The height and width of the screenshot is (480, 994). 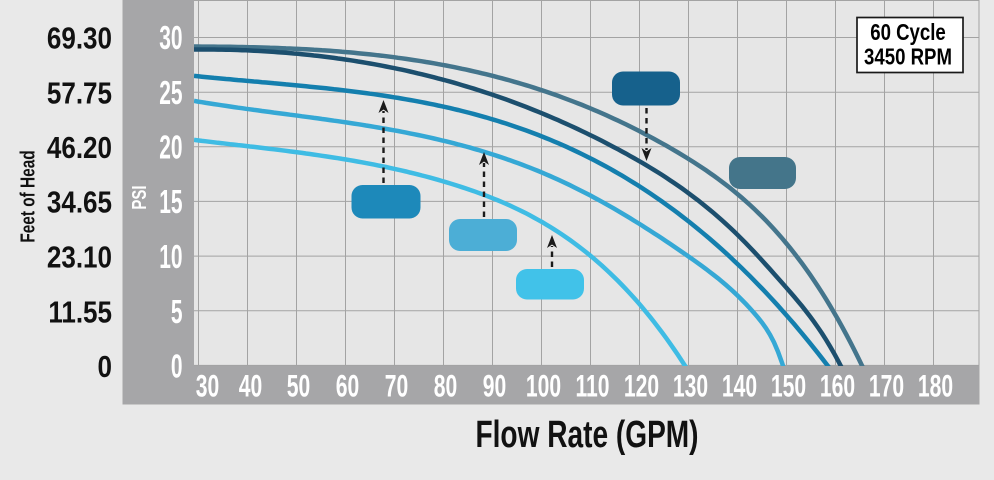 I want to click on svg-text: 150, so click(x=788, y=385).